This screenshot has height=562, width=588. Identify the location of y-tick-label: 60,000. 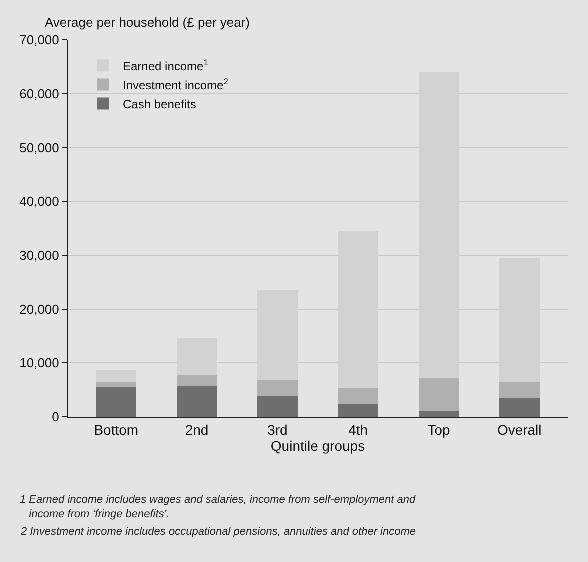
(40, 94).